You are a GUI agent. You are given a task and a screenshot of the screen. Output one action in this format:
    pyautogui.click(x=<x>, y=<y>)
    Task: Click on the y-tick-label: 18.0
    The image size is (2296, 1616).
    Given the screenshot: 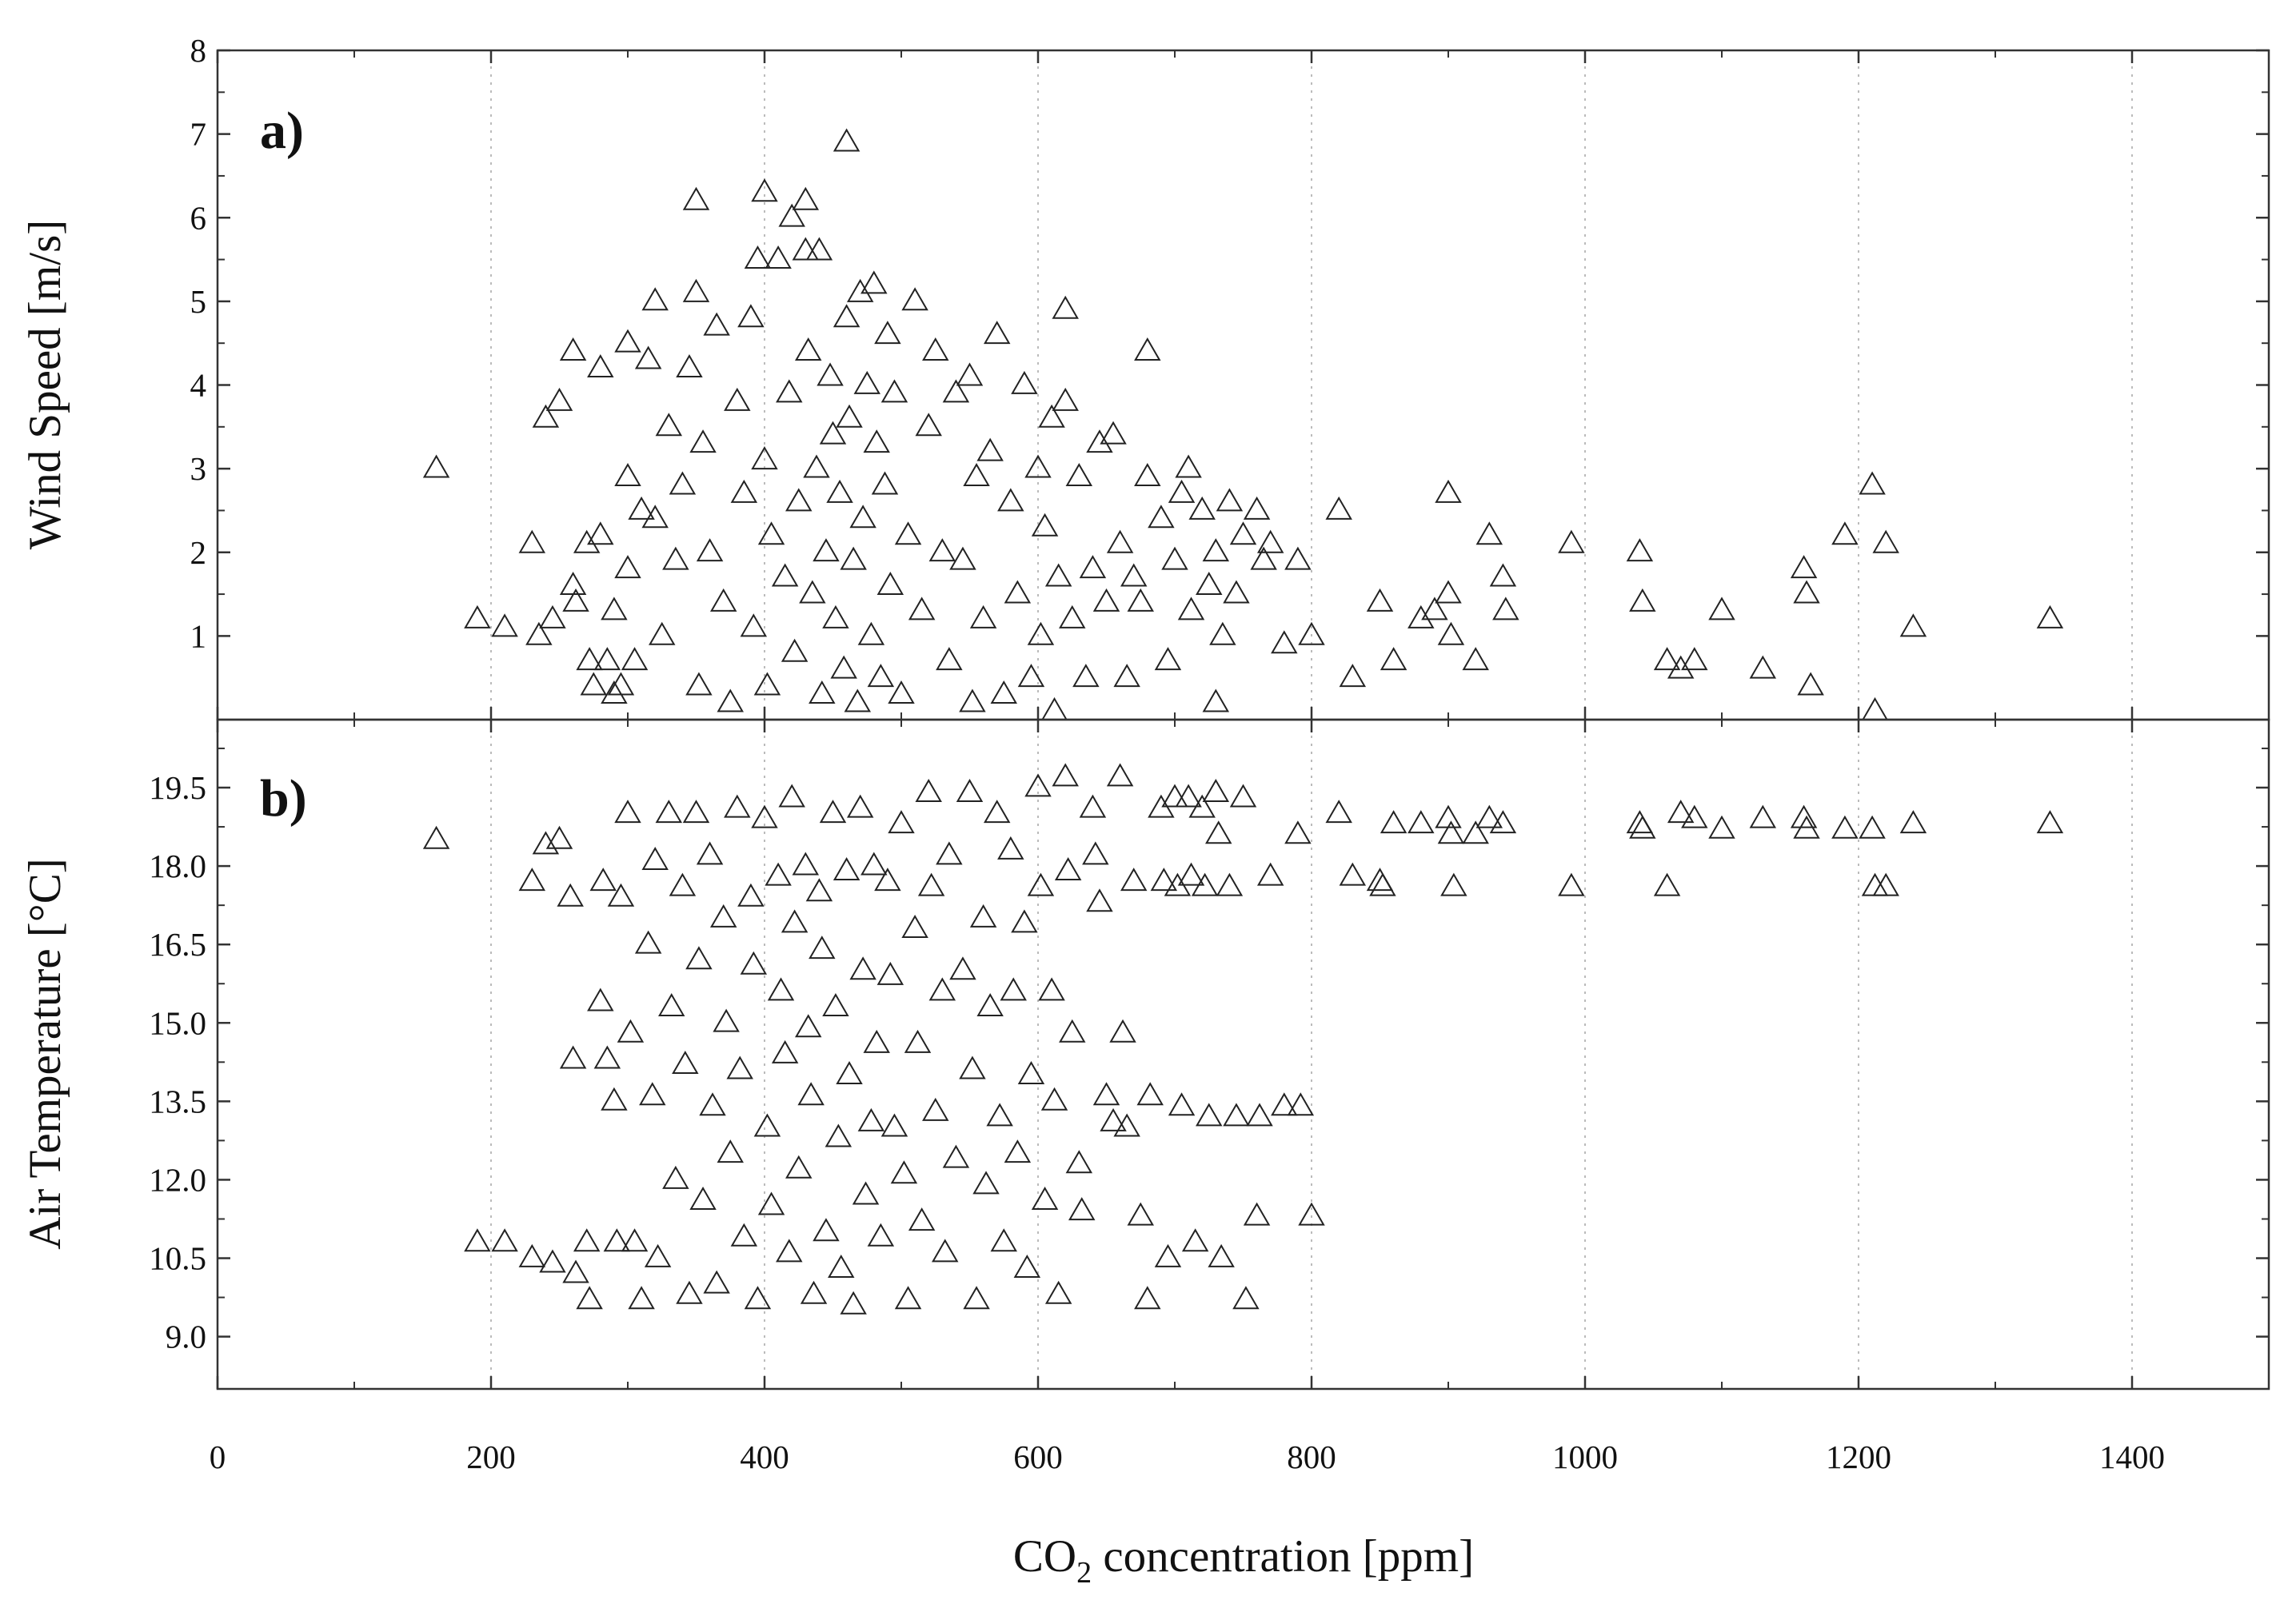 What is the action you would take?
    pyautogui.click(x=178, y=866)
    